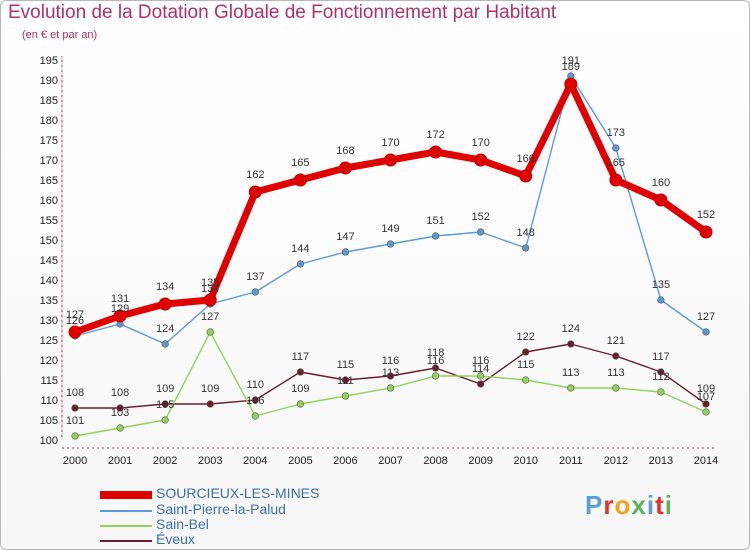  I want to click on data-label: 151, so click(435, 221).